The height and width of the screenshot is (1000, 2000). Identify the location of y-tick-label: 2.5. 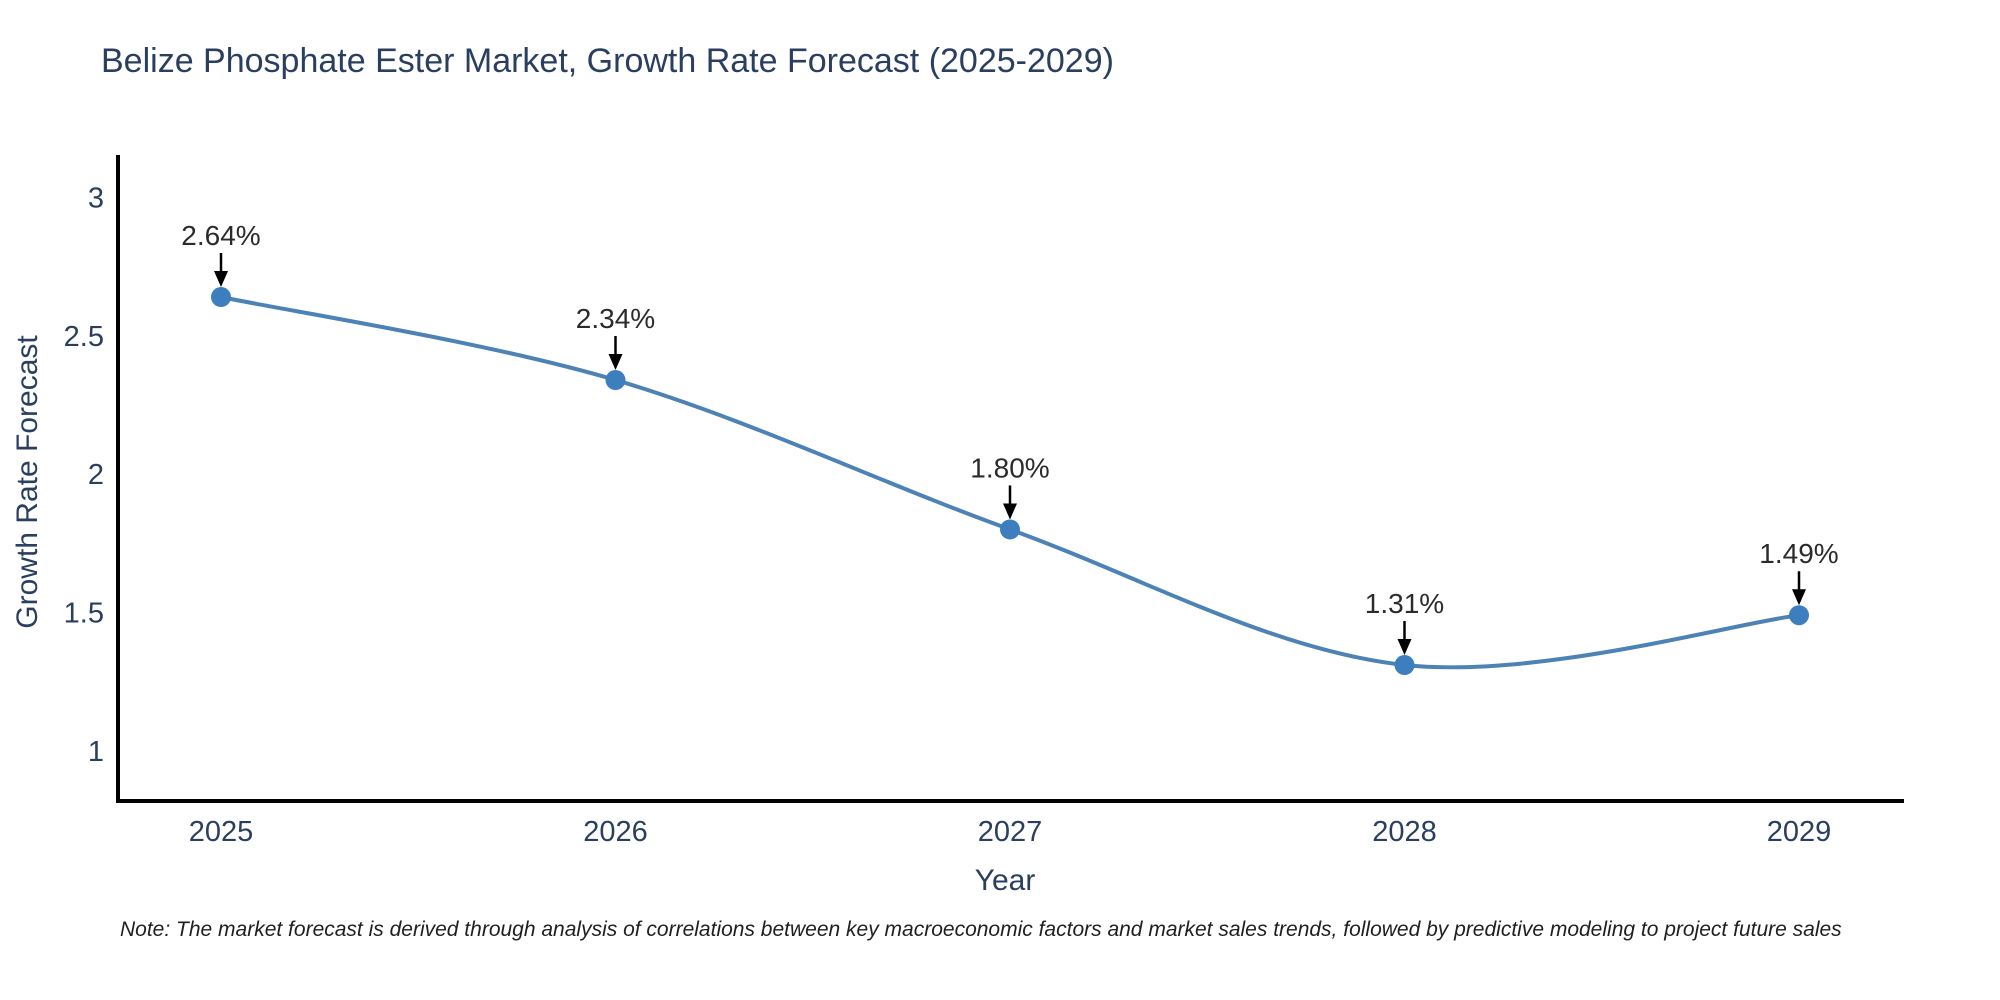
(84, 337).